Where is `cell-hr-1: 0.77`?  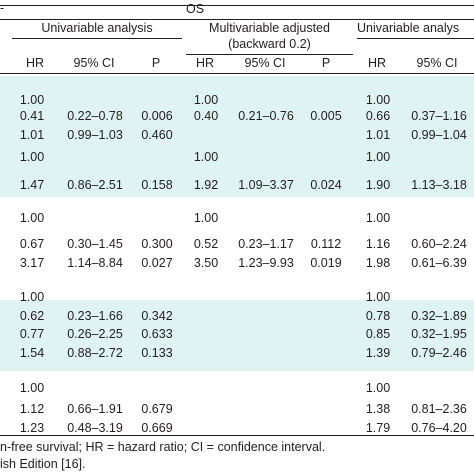
cell-hr-1: 0.77 is located at coordinates (32, 334).